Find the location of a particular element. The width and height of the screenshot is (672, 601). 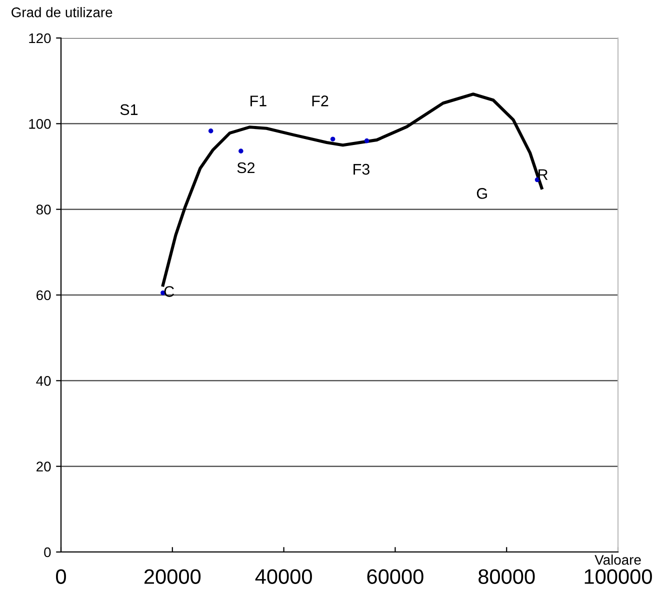

x-tick-label: 100000 is located at coordinates (618, 576).